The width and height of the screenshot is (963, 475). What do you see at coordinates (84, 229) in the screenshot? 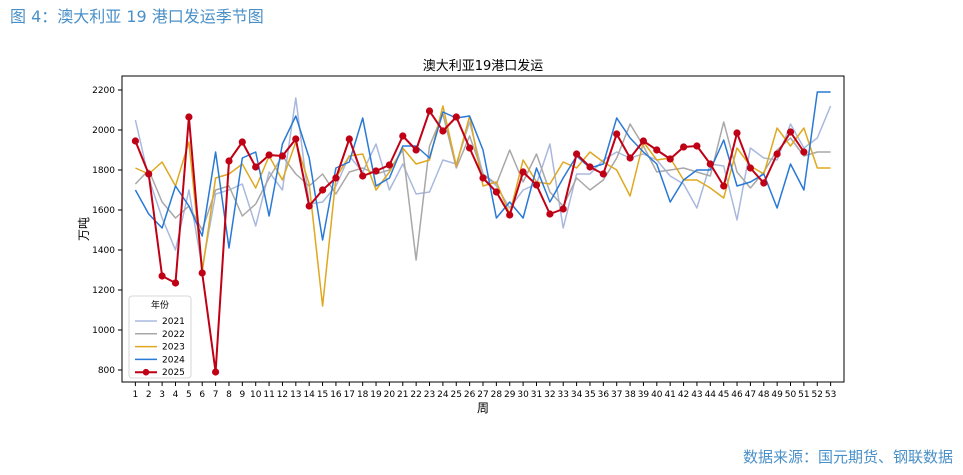
I see `y-axis-label: 万吨` at bounding box center [84, 229].